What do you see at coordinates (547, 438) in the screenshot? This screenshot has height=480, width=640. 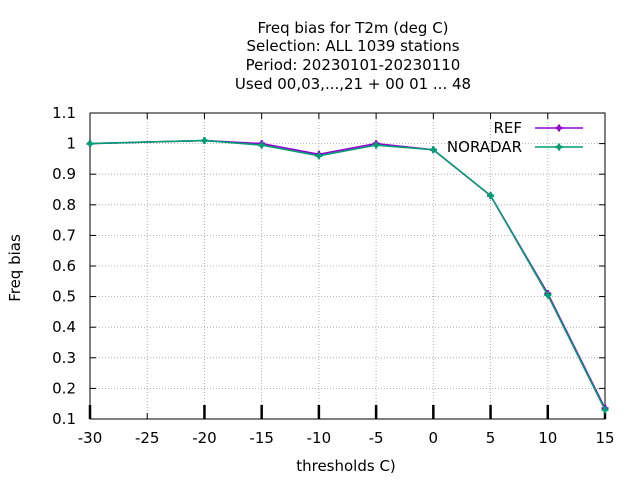 I see `x-tick-label: 10` at bounding box center [547, 438].